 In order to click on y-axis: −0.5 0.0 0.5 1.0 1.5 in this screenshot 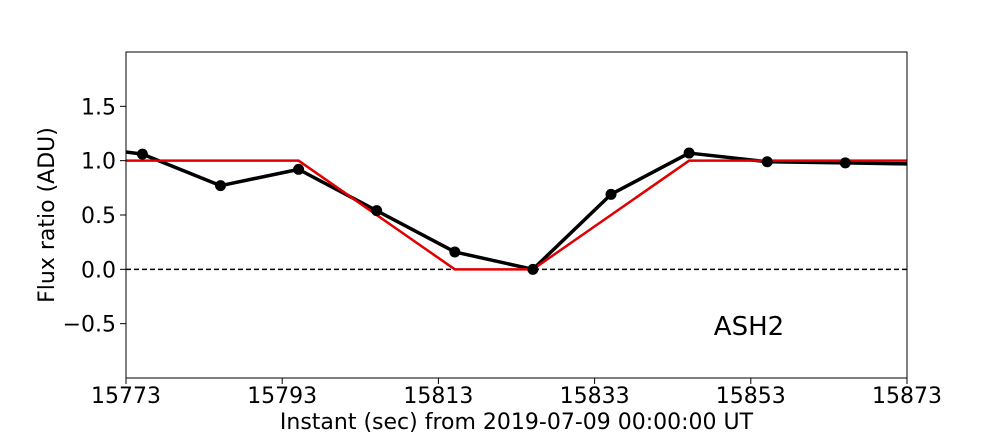, I will do `click(94, 216)`.